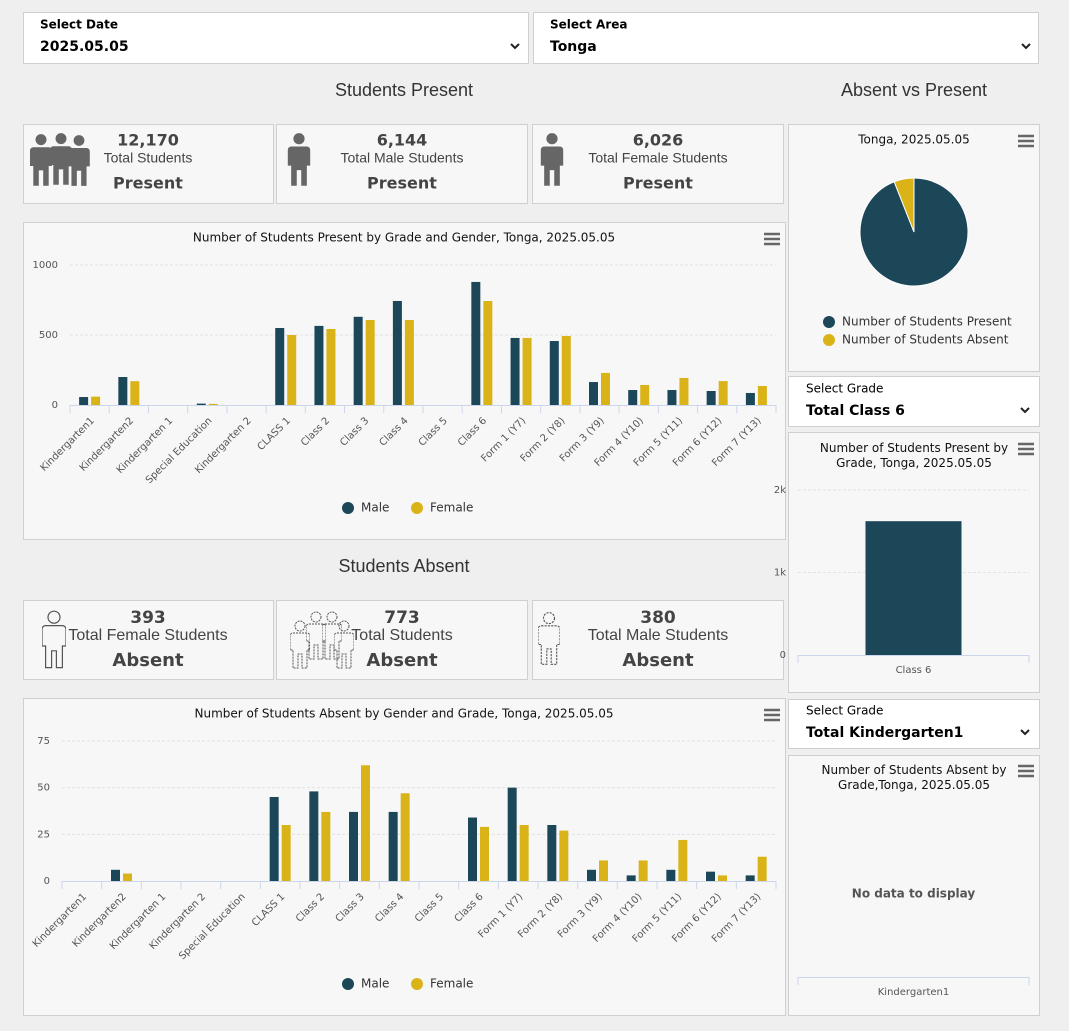 This screenshot has height=1031, width=1069. I want to click on card-status: Present, so click(148, 183).